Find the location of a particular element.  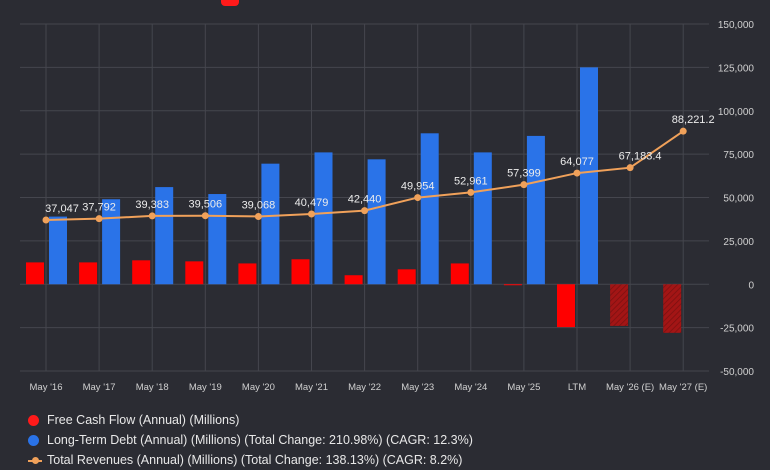

y-tick-label: 100,000 is located at coordinates (736, 112).